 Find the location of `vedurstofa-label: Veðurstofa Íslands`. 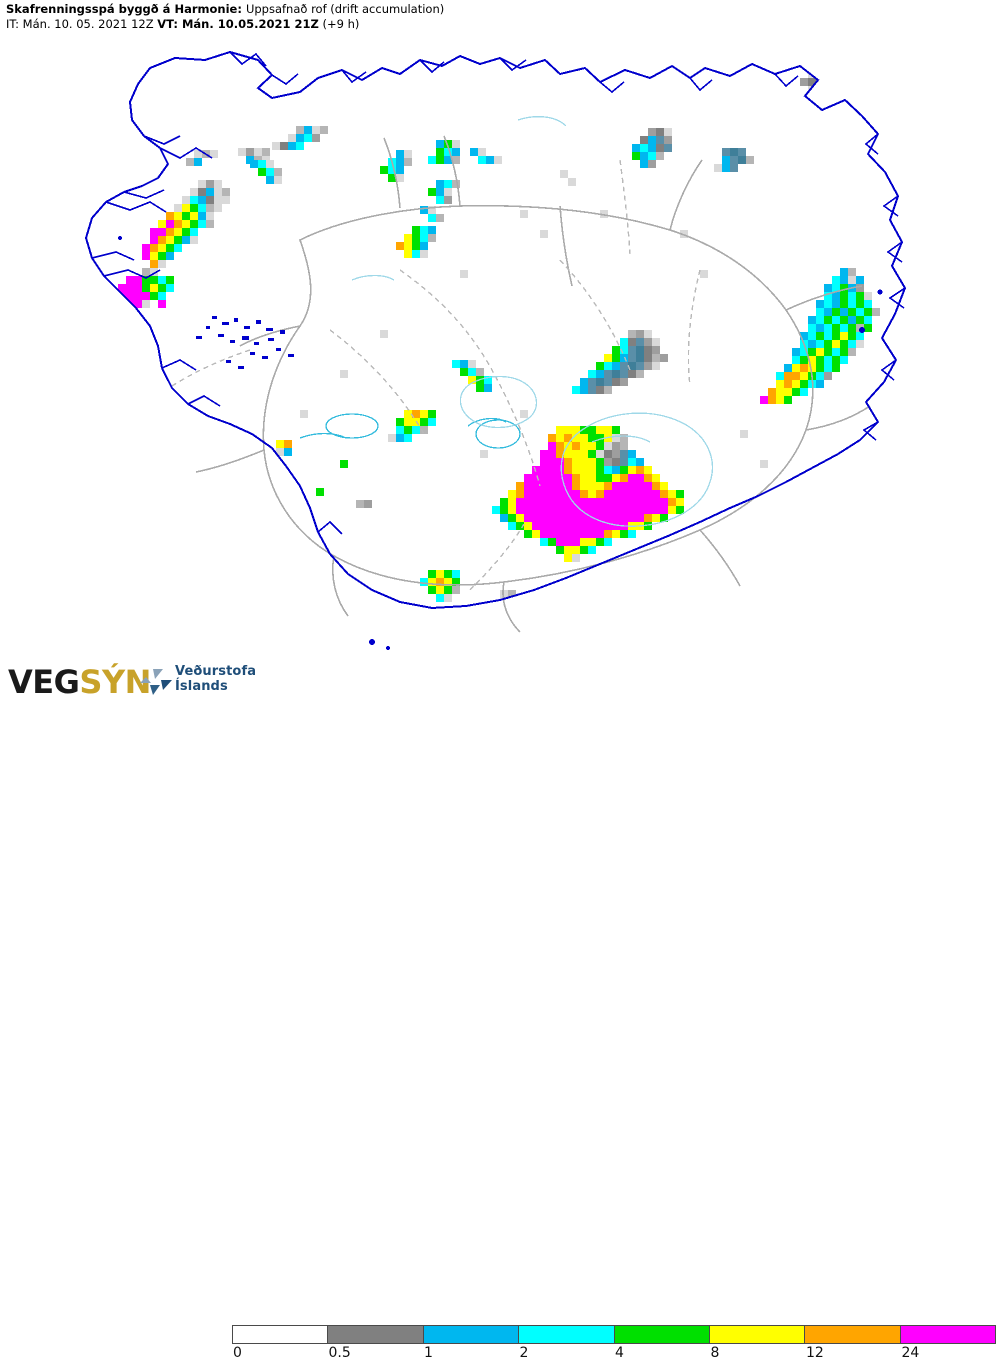

vedurstofa-label: Veðurstofa Íslands is located at coordinates (216, 679).